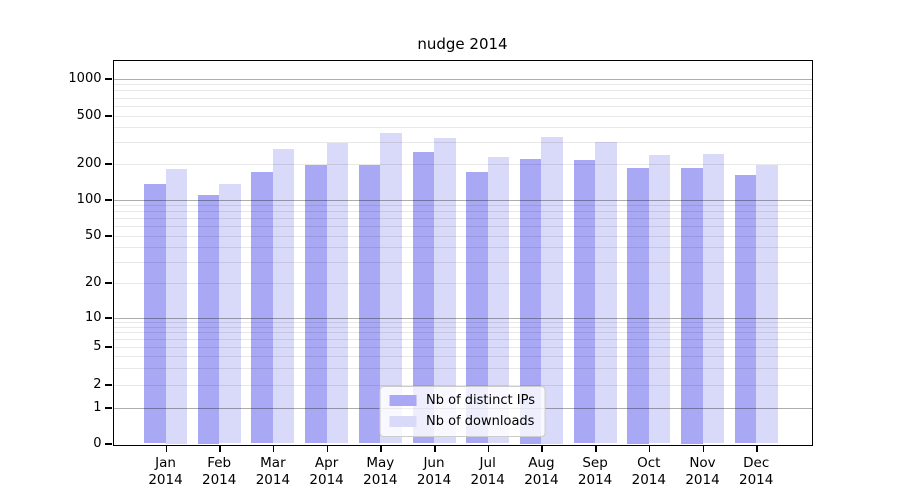  I want to click on bar-nb-of-downloads-jun, so click(445, 291).